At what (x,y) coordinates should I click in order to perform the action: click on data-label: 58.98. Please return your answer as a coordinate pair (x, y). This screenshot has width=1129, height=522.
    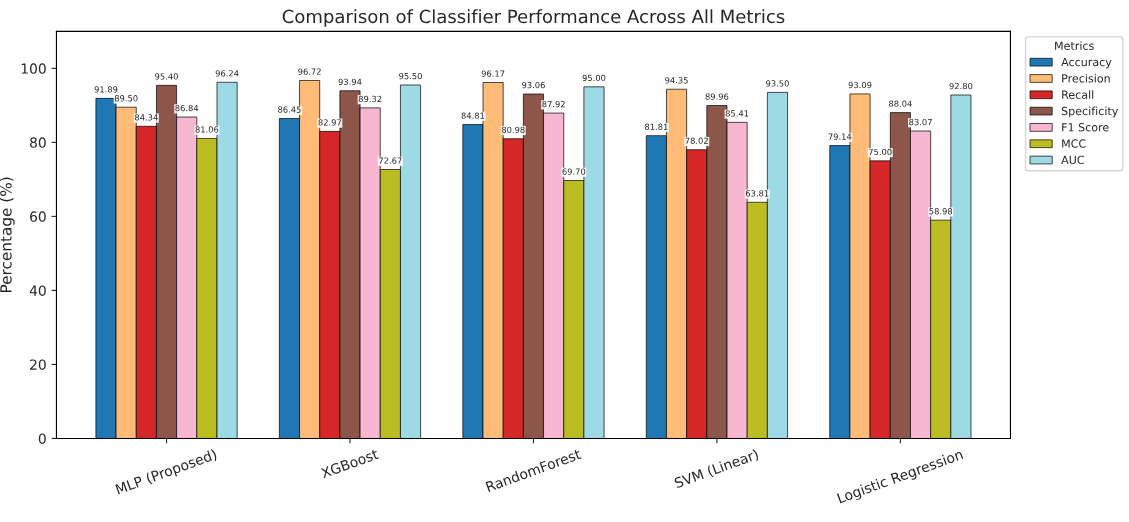
    Looking at the image, I should click on (941, 211).